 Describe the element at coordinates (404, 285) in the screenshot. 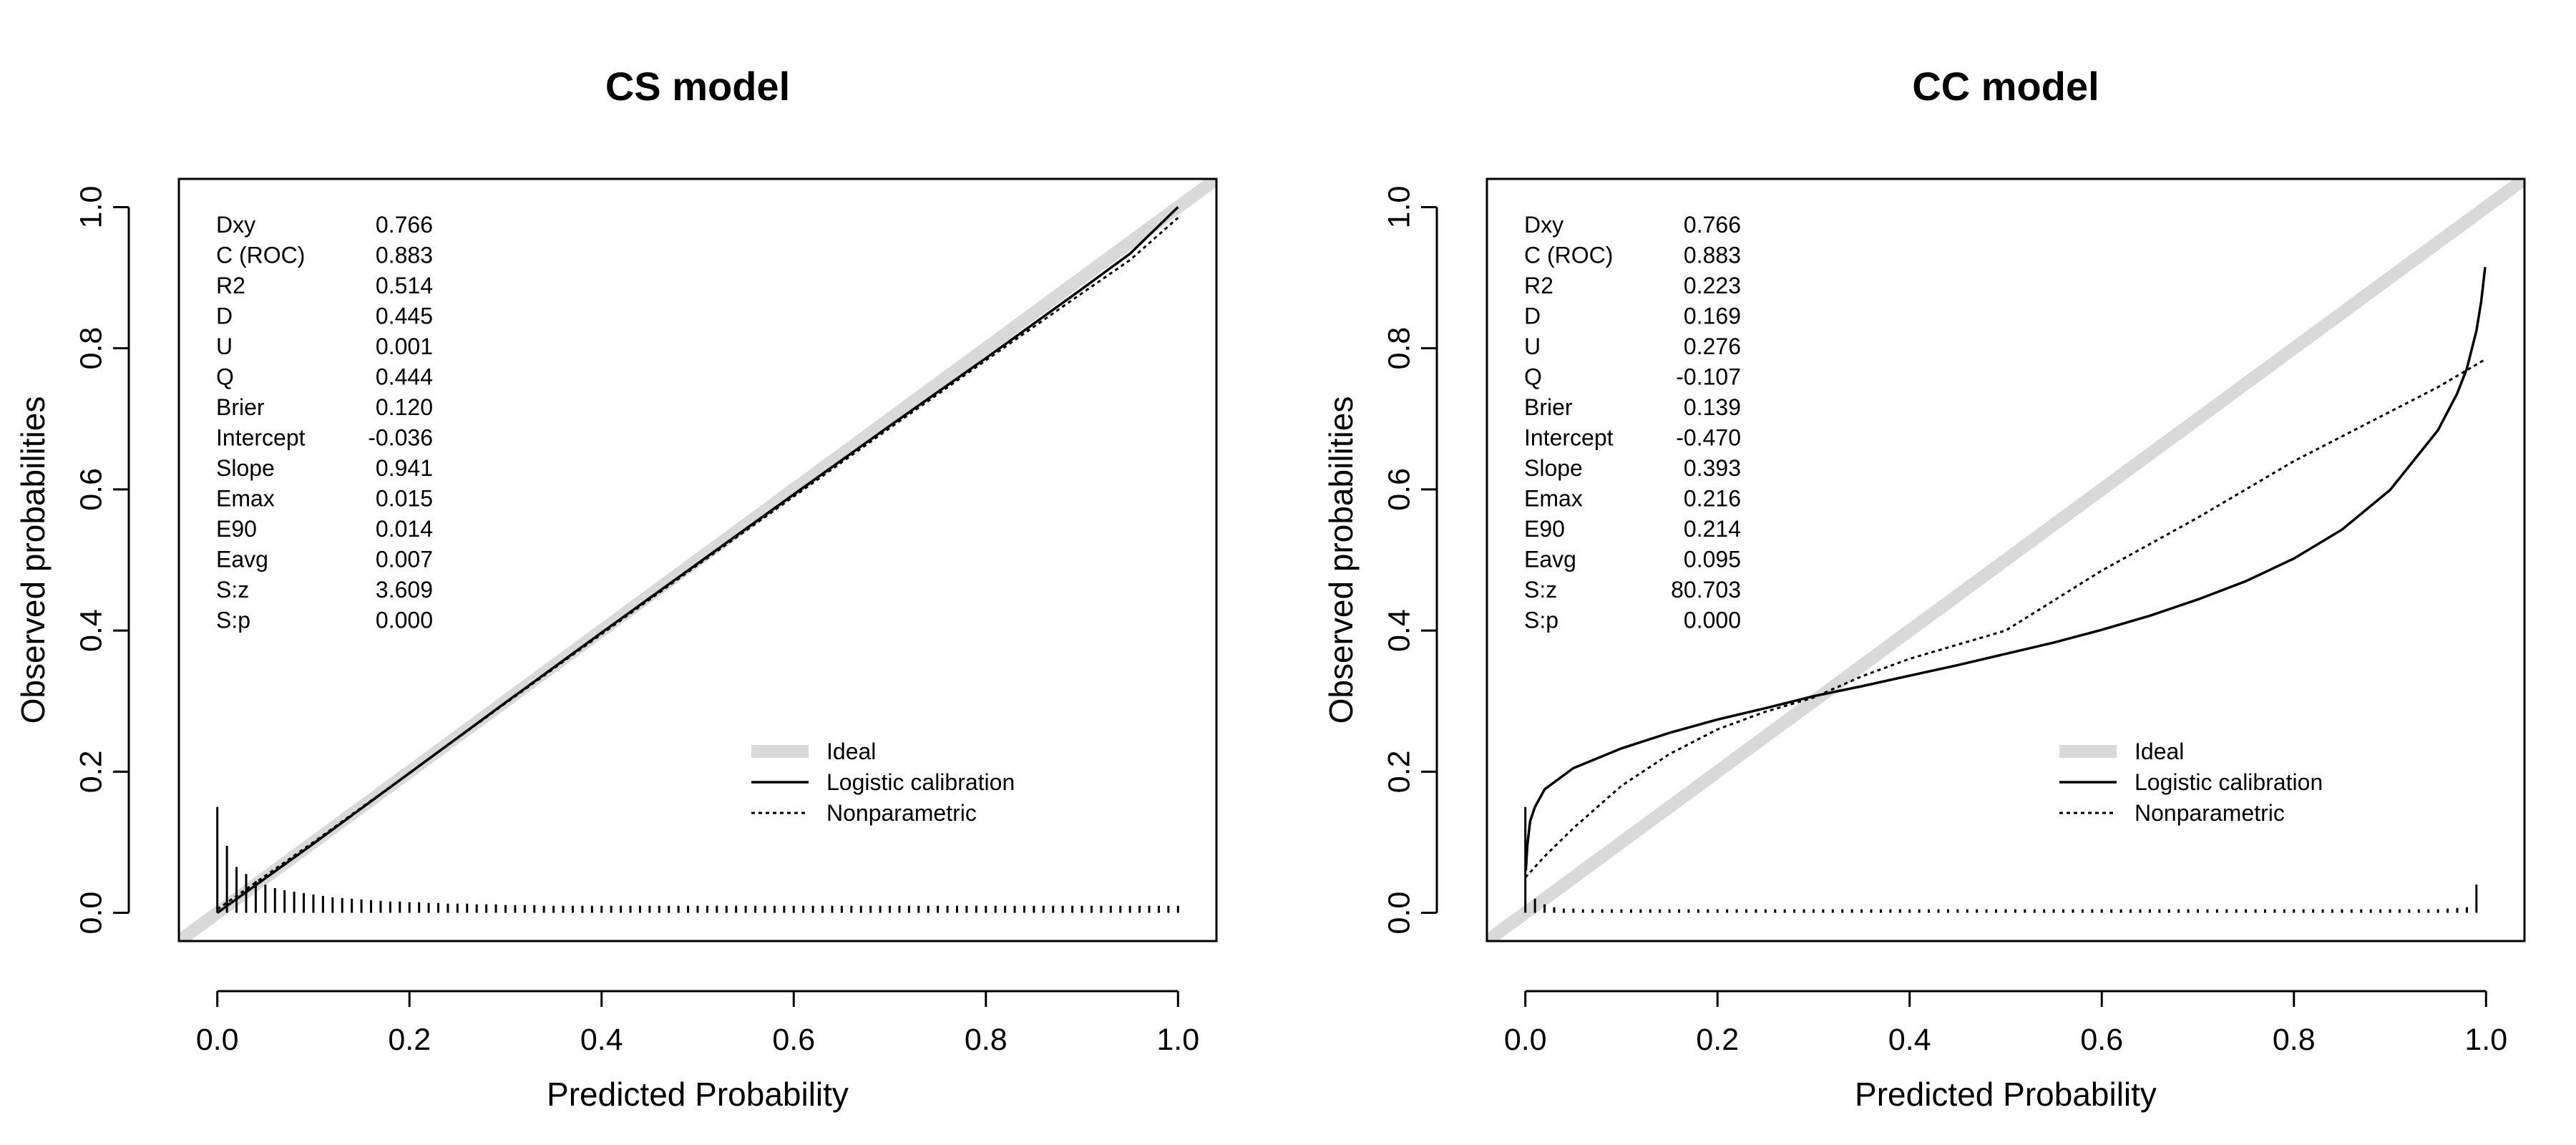

I see `stat-value: 0.514` at that location.